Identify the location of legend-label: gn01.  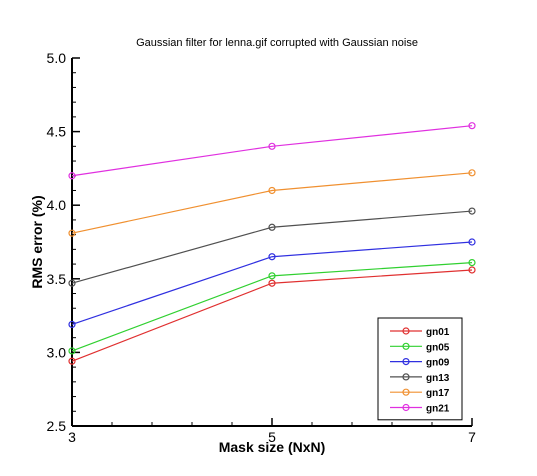
(438, 332).